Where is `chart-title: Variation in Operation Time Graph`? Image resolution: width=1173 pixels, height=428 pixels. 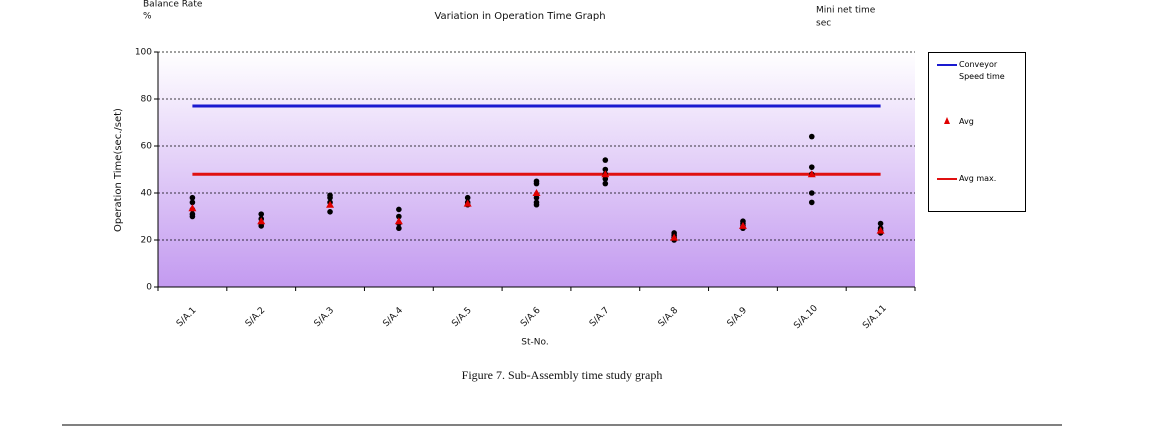
chart-title: Variation in Operation Time Graph is located at coordinates (519, 16).